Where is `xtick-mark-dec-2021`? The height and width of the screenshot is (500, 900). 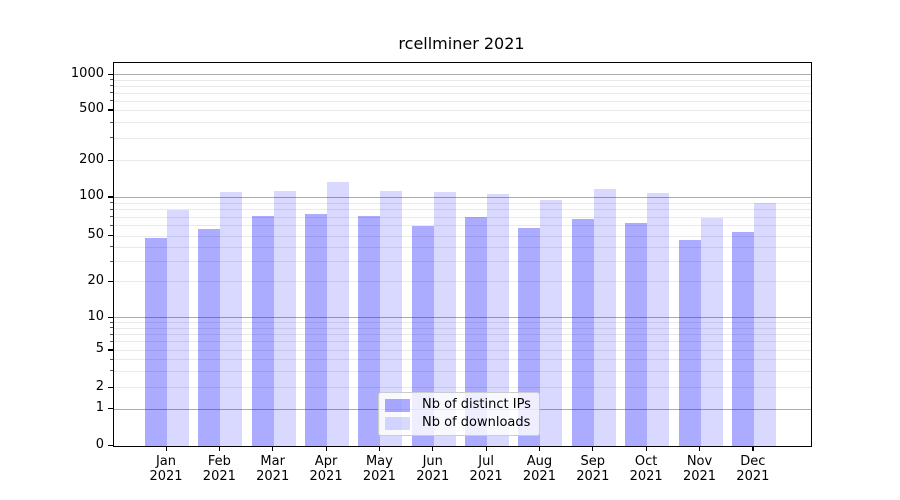 xtick-mark-dec-2021 is located at coordinates (753, 448).